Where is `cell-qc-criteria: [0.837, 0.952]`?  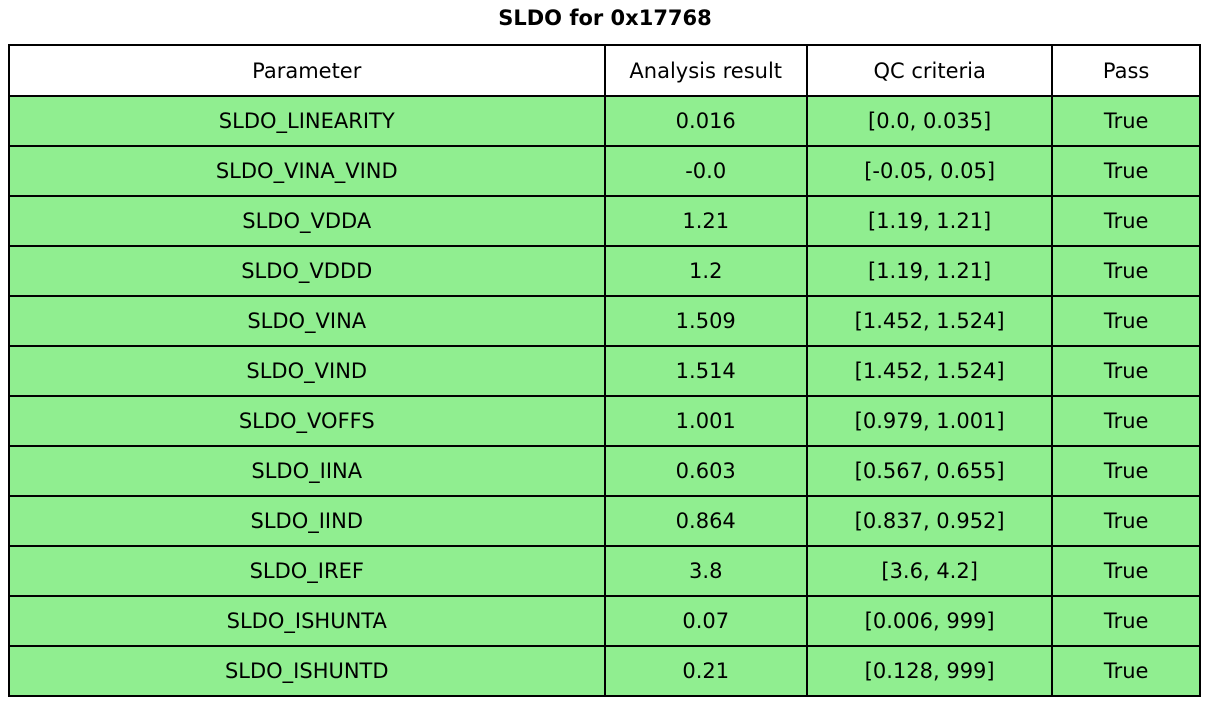
cell-qc-criteria: [0.837, 0.952] is located at coordinates (929, 521).